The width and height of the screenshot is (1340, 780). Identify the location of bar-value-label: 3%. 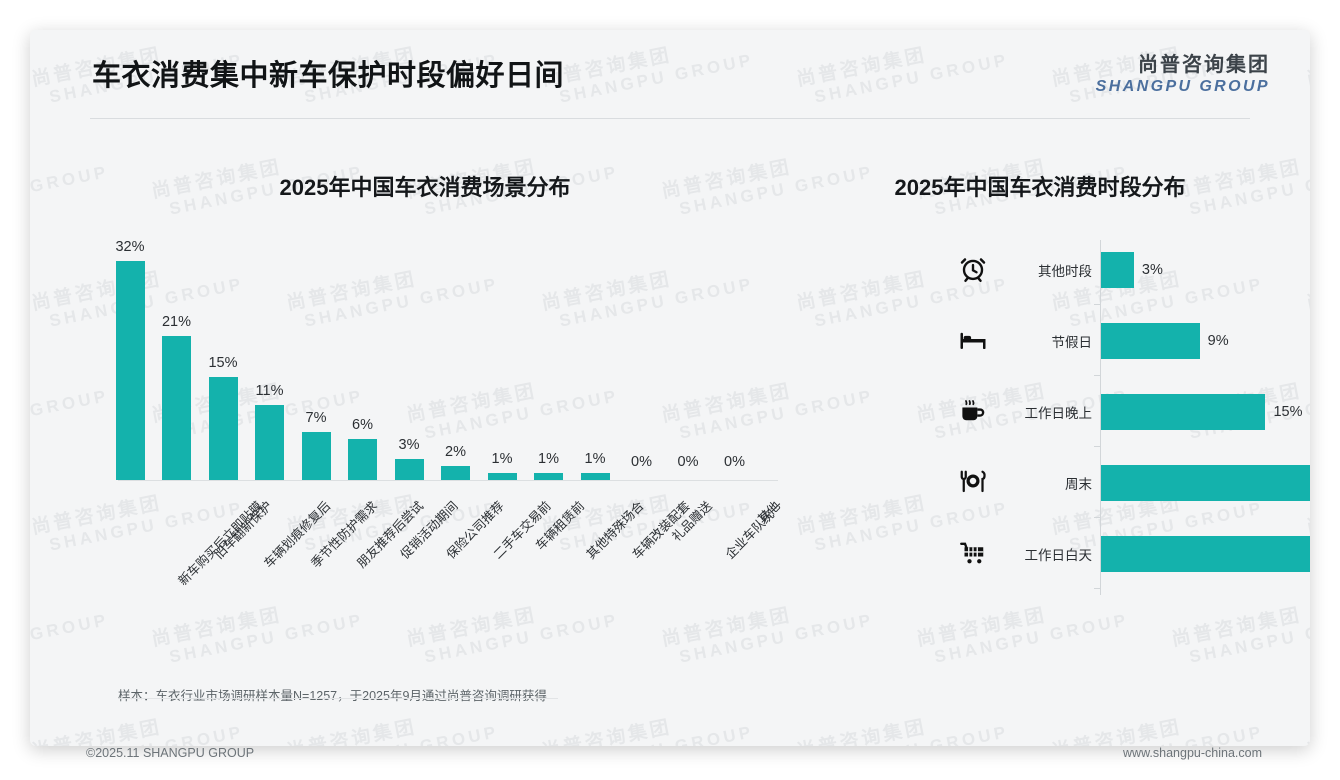
(1152, 270).